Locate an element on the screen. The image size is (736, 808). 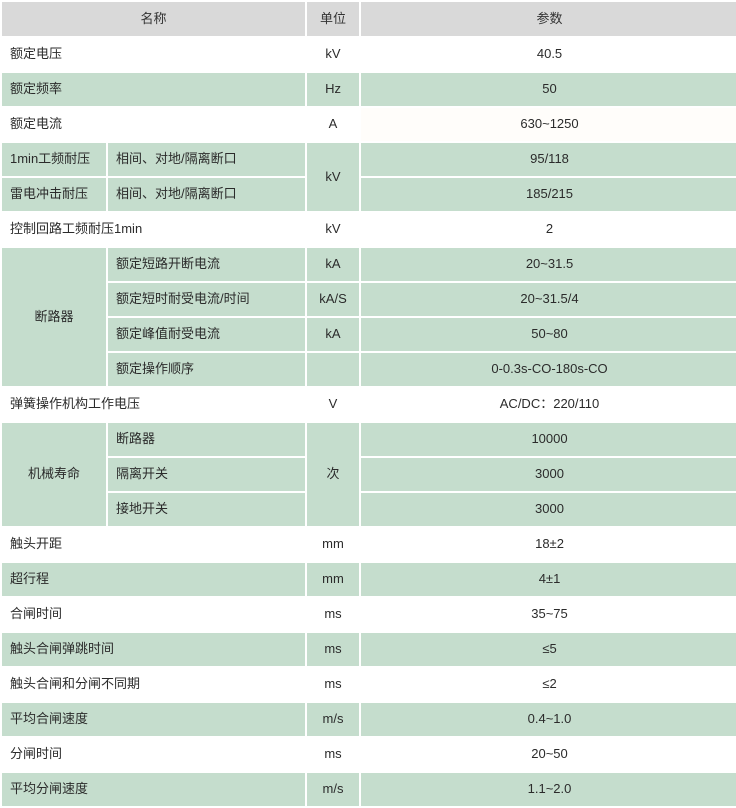
table-row: 机械寿命 断路器 次 10000 is located at coordinates (369, 474).